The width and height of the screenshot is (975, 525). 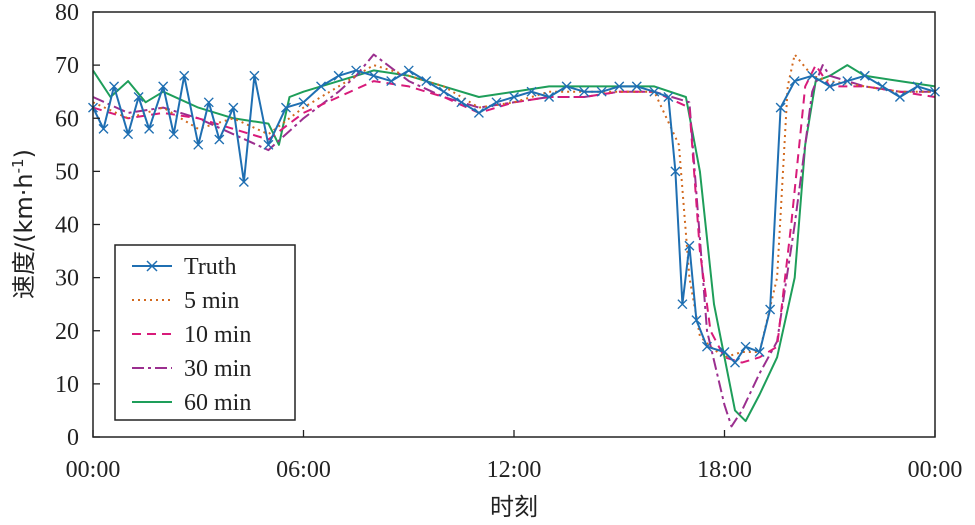 I want to click on x-tick-label: 06:00, so click(x=303, y=470).